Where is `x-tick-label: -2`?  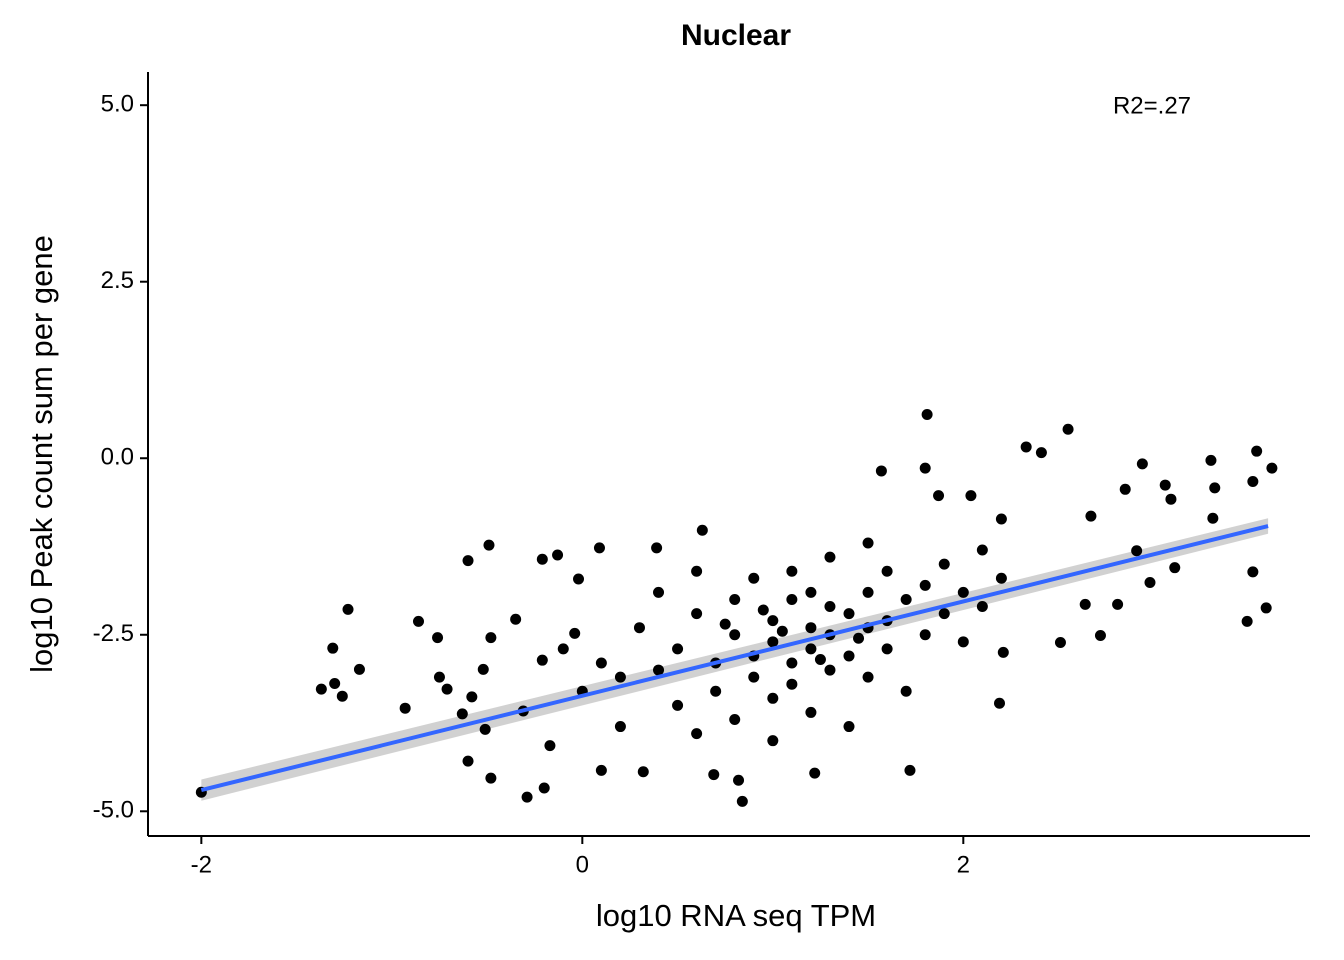 x-tick-label: -2 is located at coordinates (201, 864).